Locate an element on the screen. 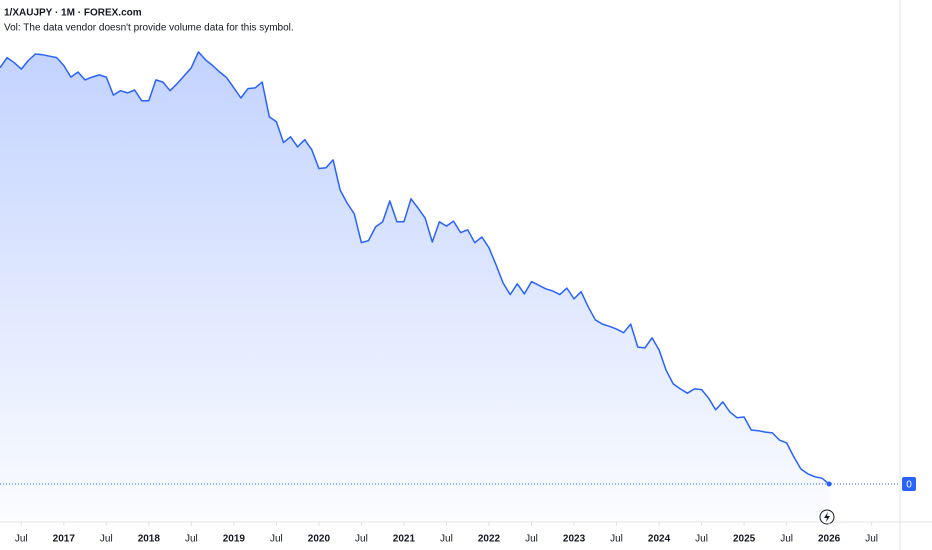  x-tick-label: 2025 is located at coordinates (744, 539).